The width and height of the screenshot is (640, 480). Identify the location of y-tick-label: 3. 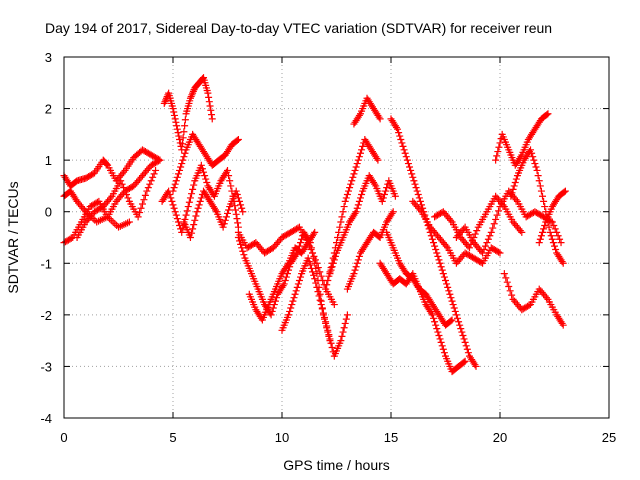
(48, 57).